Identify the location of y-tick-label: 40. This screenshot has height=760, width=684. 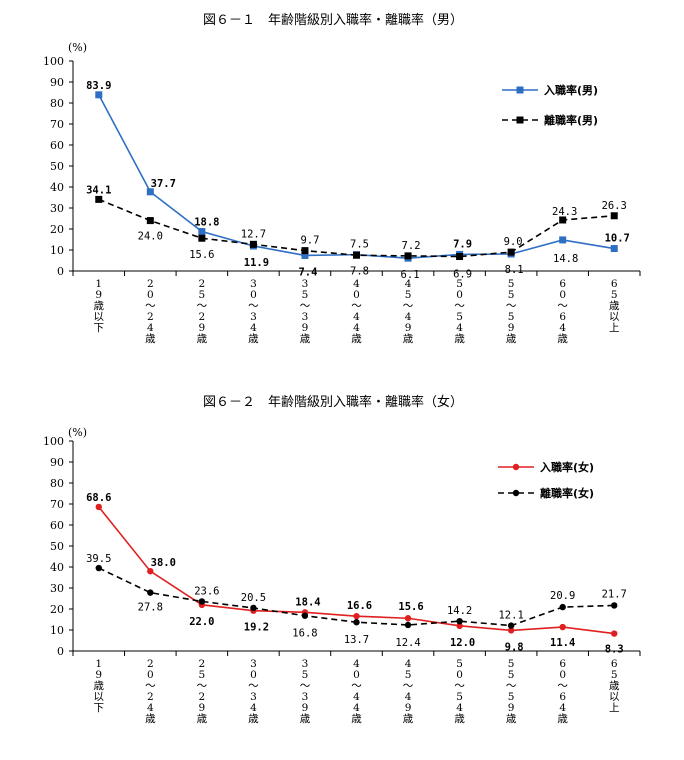
(57, 567).